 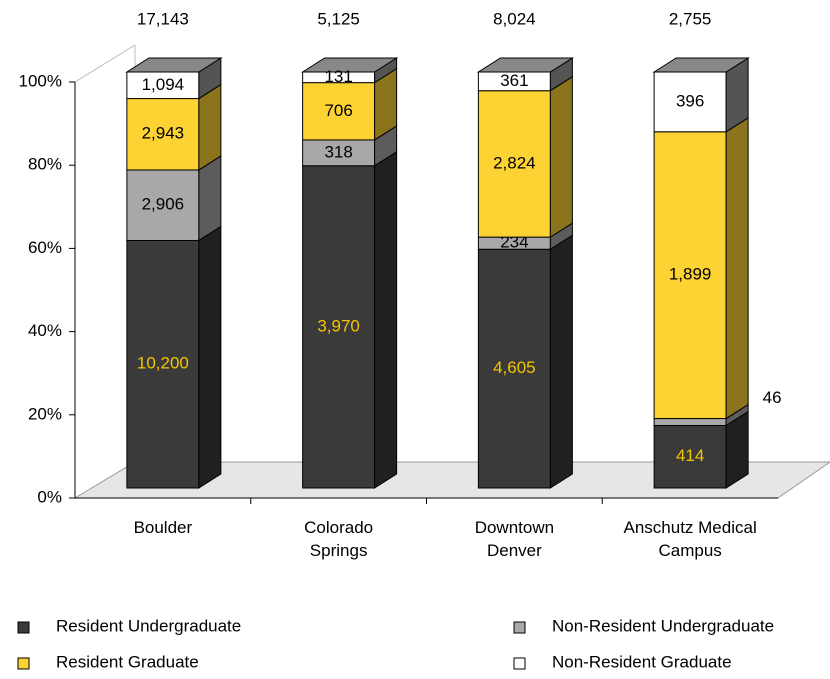 What do you see at coordinates (45, 164) in the screenshot?
I see `y-tick-label: 80%` at bounding box center [45, 164].